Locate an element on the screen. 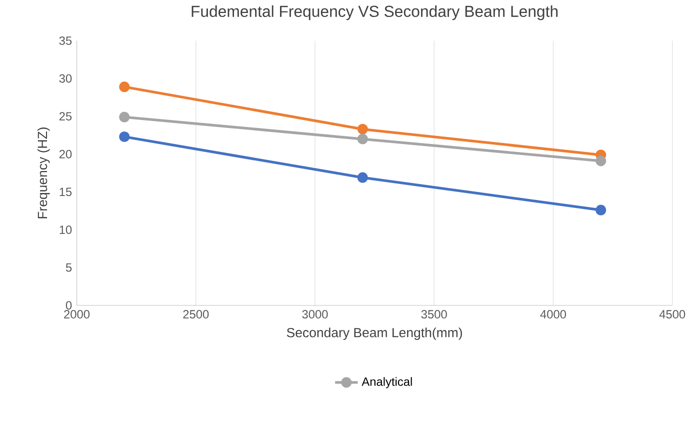 This screenshot has width=690, height=422. y-tick-label: 10 is located at coordinates (66, 230).